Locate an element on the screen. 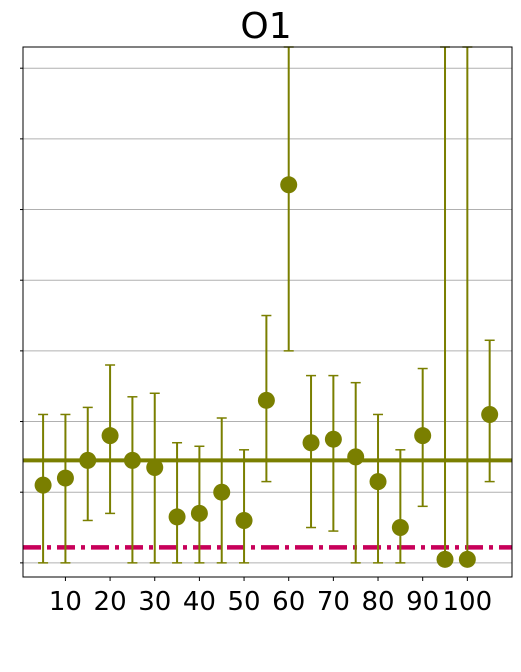 This screenshot has height=672, width=521. x-tick-label: 90 is located at coordinates (422, 602).